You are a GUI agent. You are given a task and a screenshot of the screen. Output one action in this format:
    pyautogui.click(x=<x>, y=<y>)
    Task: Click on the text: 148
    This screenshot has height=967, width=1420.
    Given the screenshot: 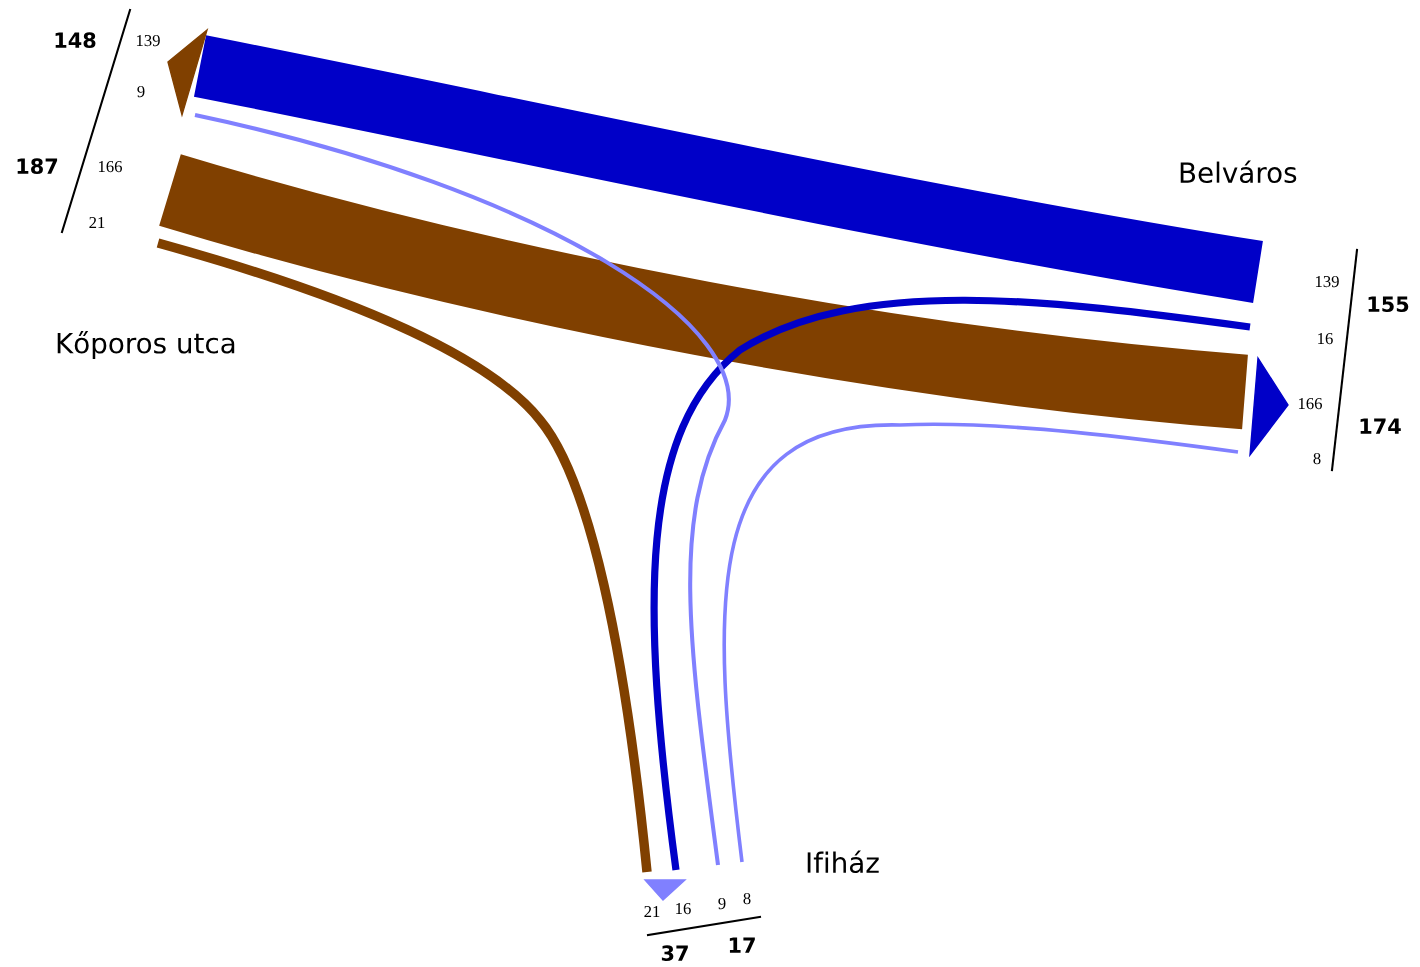 What is the action you would take?
    pyautogui.click(x=75, y=40)
    